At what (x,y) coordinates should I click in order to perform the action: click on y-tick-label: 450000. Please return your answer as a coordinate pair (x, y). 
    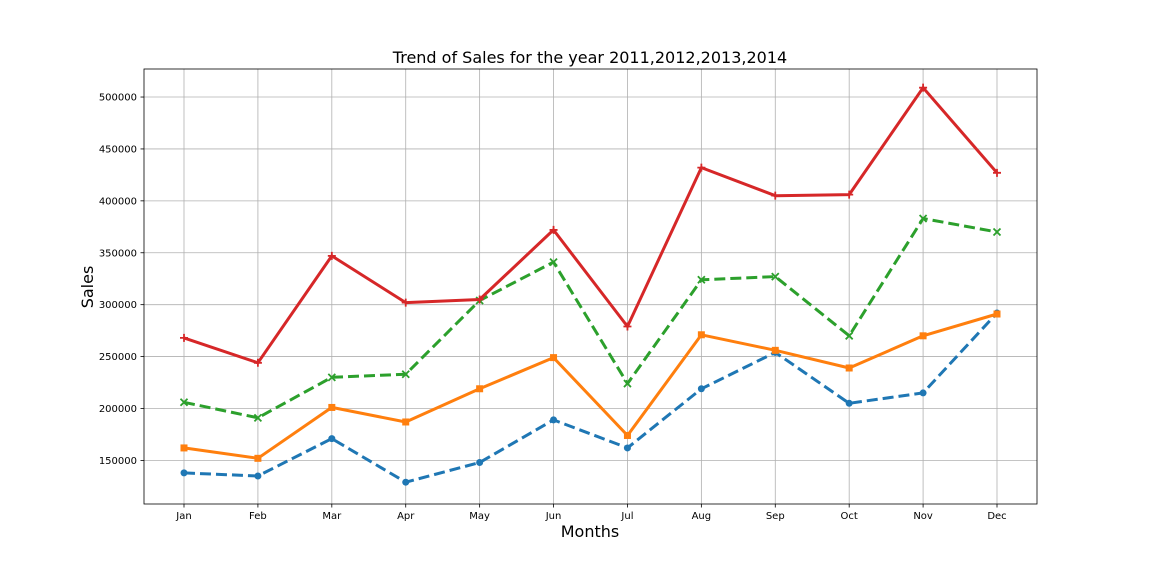
    Looking at the image, I should click on (118, 149).